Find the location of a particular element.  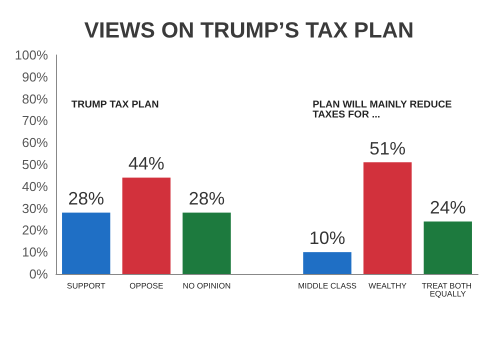

data-label: 51% is located at coordinates (388, 148).